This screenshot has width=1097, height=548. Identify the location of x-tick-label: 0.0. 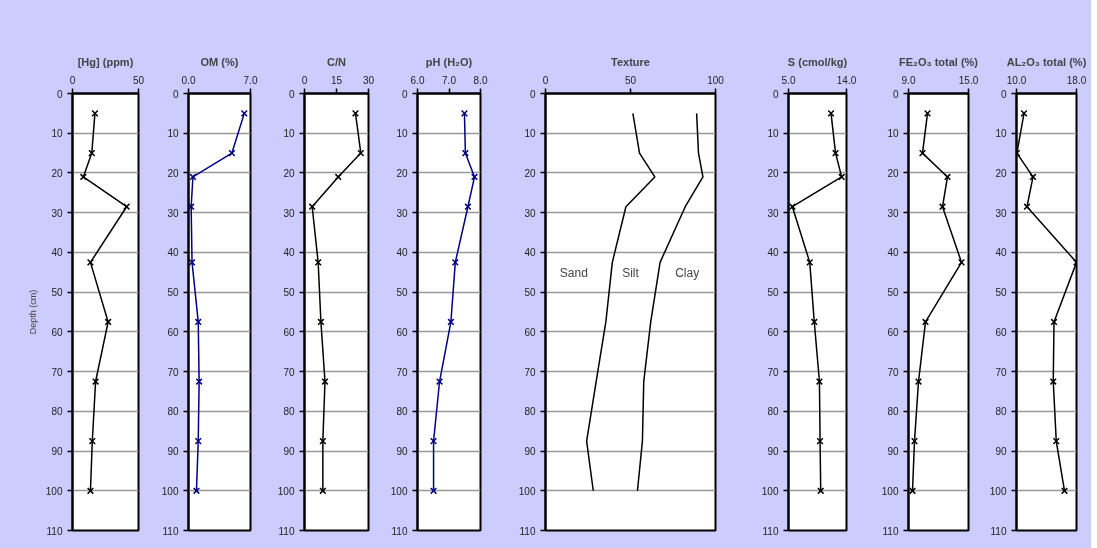
(188, 80).